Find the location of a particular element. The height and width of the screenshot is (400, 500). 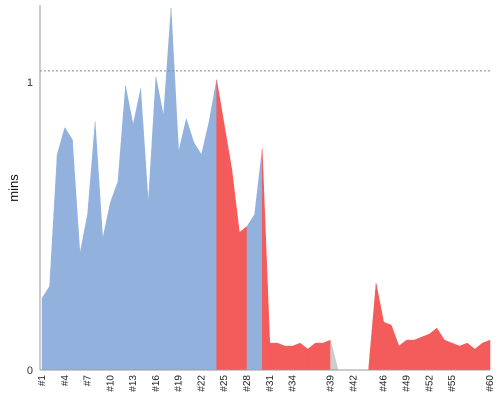

area-segment-57-failed is located at coordinates (463, 356).